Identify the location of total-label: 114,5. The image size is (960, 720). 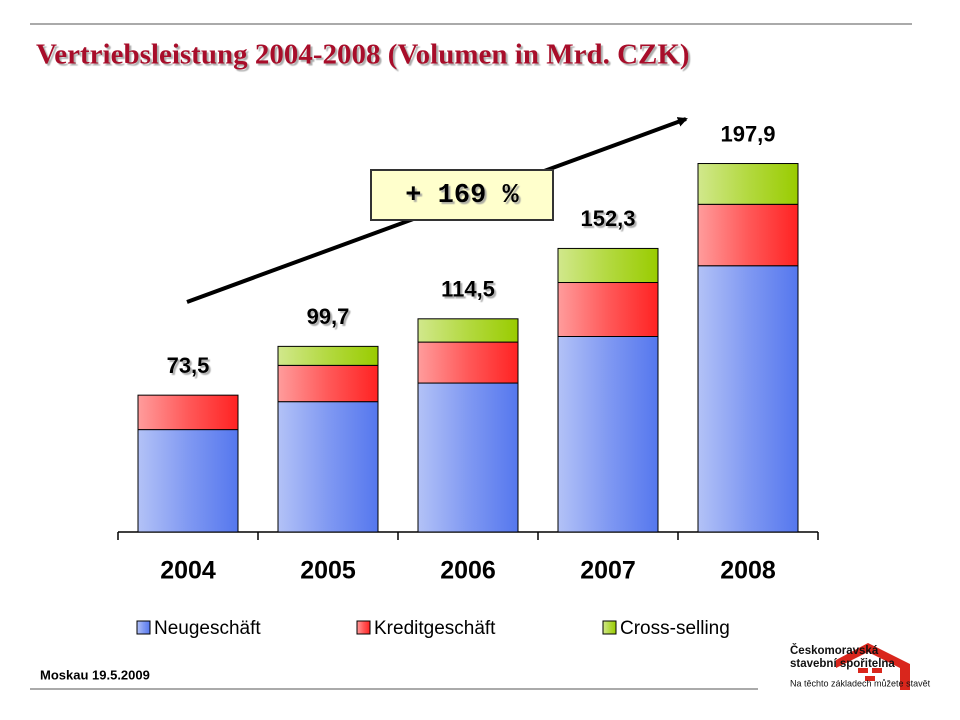
(468, 289).